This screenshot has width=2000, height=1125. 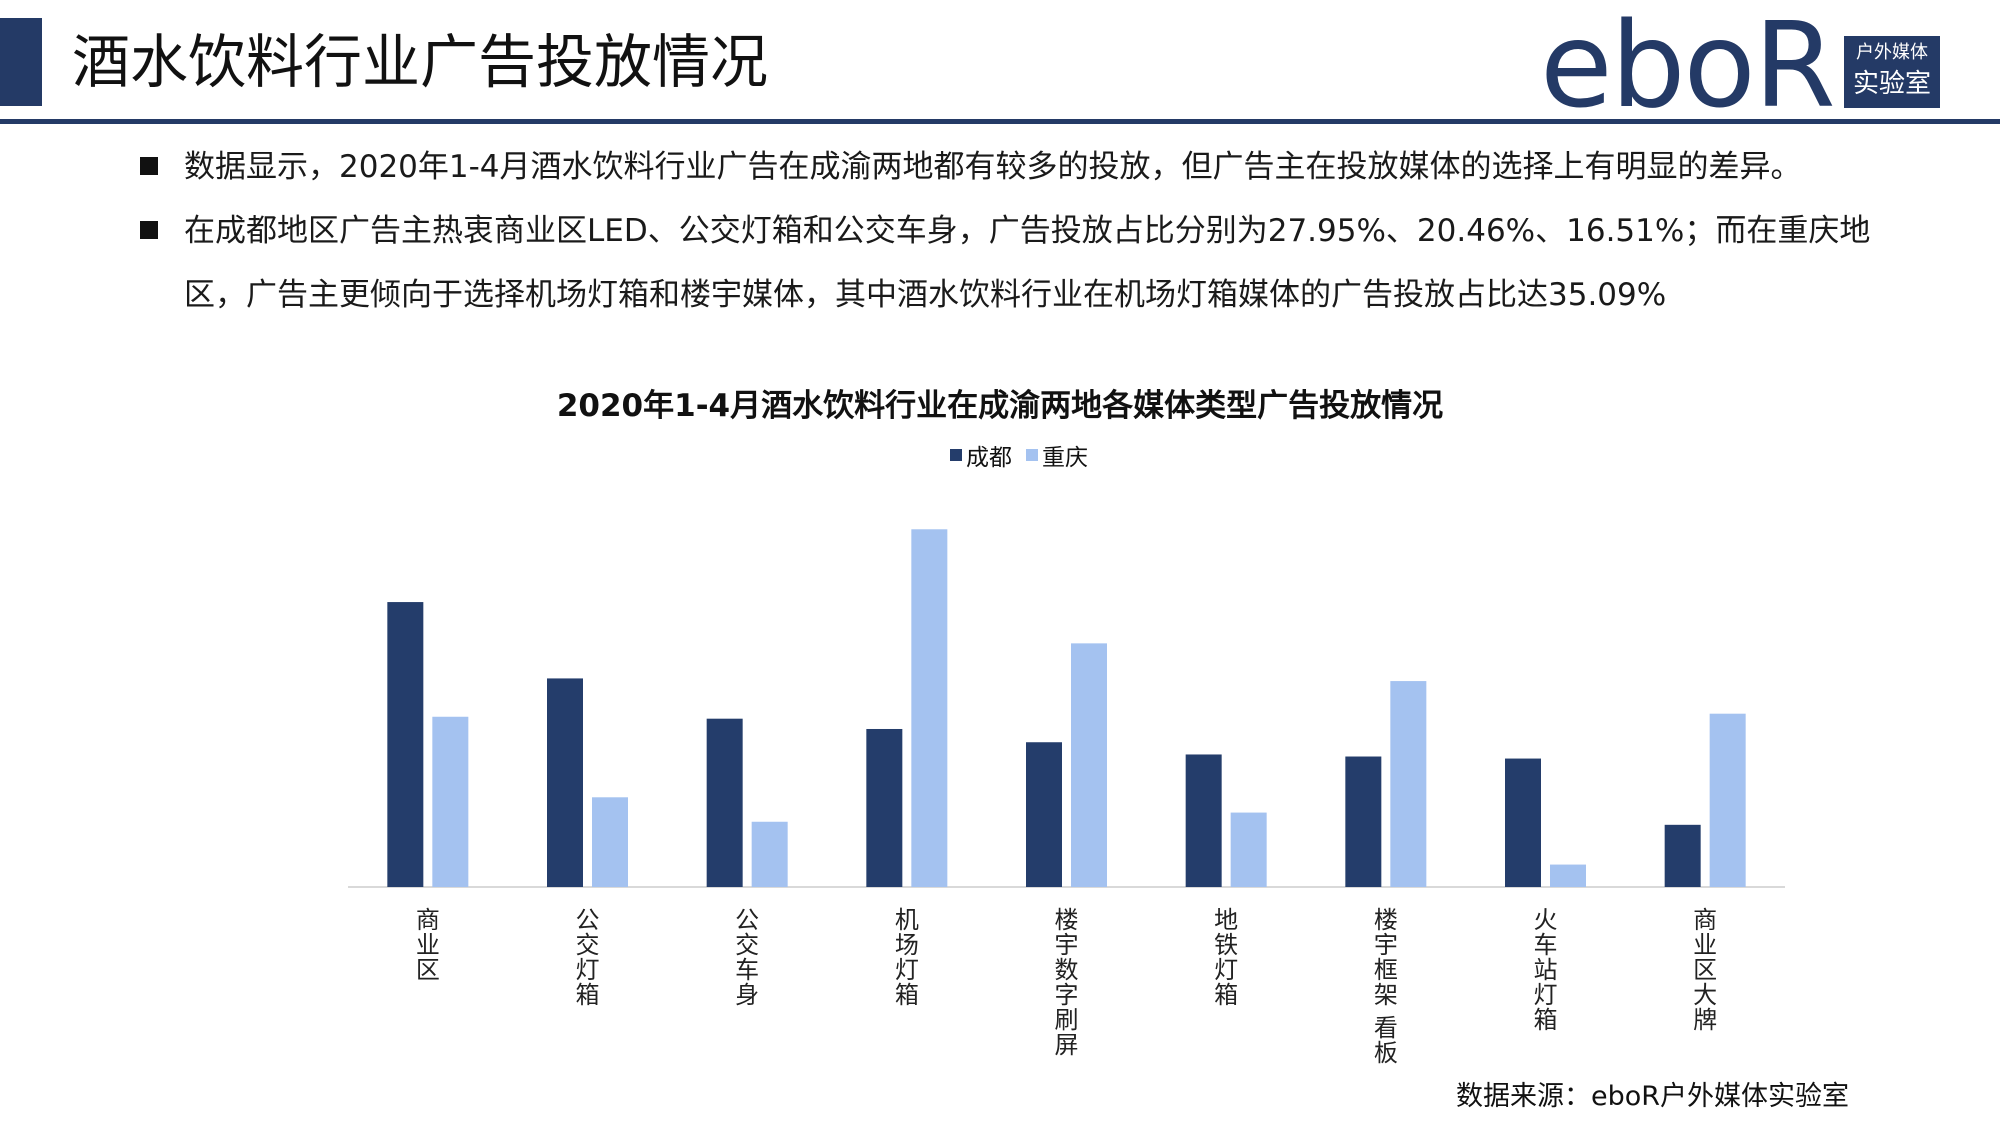 What do you see at coordinates (1032, 455) in the screenshot?
I see `legend-swatch-chongqing` at bounding box center [1032, 455].